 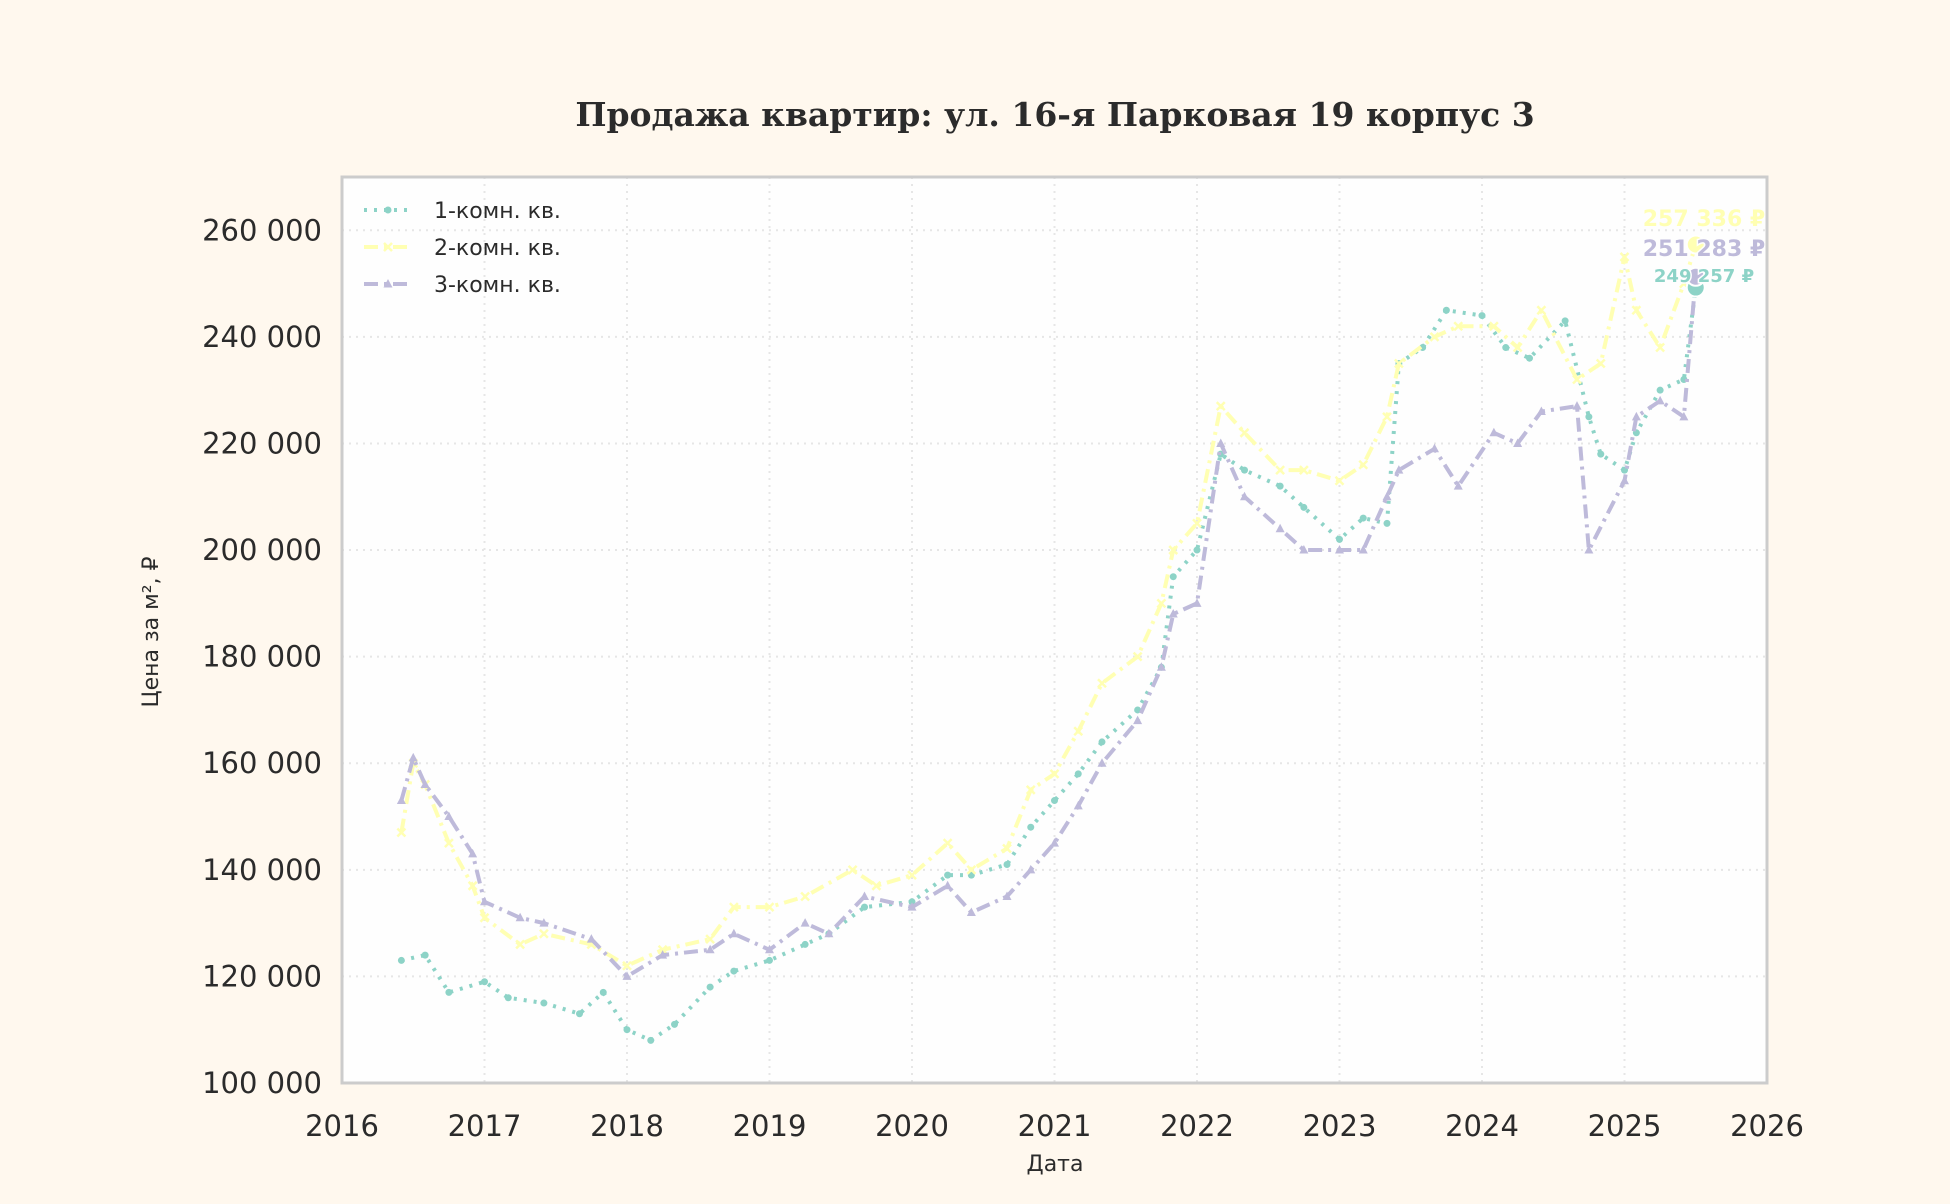 What do you see at coordinates (497, 211) in the screenshot?
I see `legend-label: 1-комн. кв.` at bounding box center [497, 211].